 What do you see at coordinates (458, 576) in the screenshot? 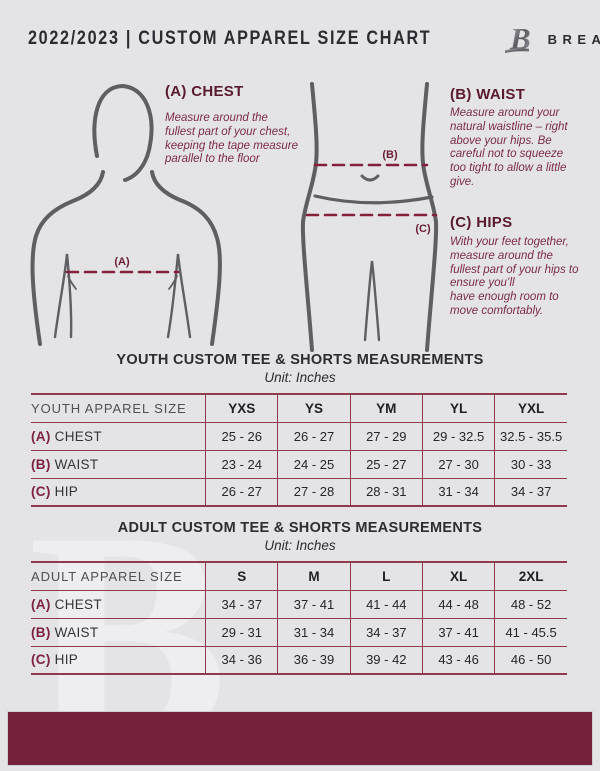
I see `size-column-header: XL` at bounding box center [458, 576].